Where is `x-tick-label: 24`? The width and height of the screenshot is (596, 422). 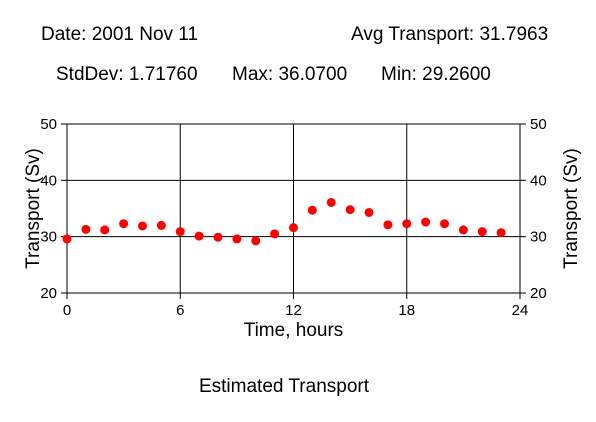
x-tick-label: 24 is located at coordinates (520, 310).